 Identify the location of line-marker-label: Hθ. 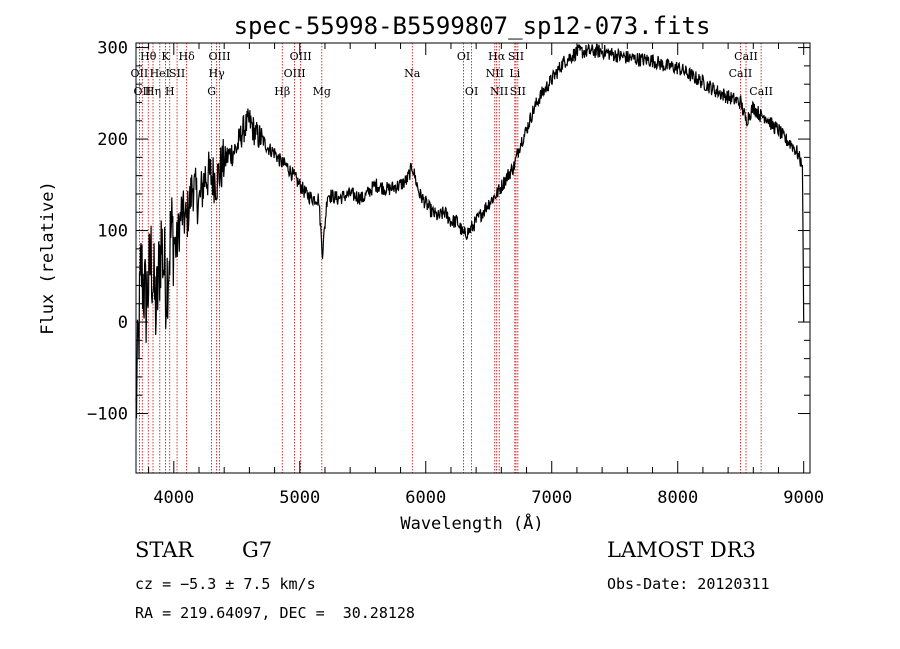
(148, 56).